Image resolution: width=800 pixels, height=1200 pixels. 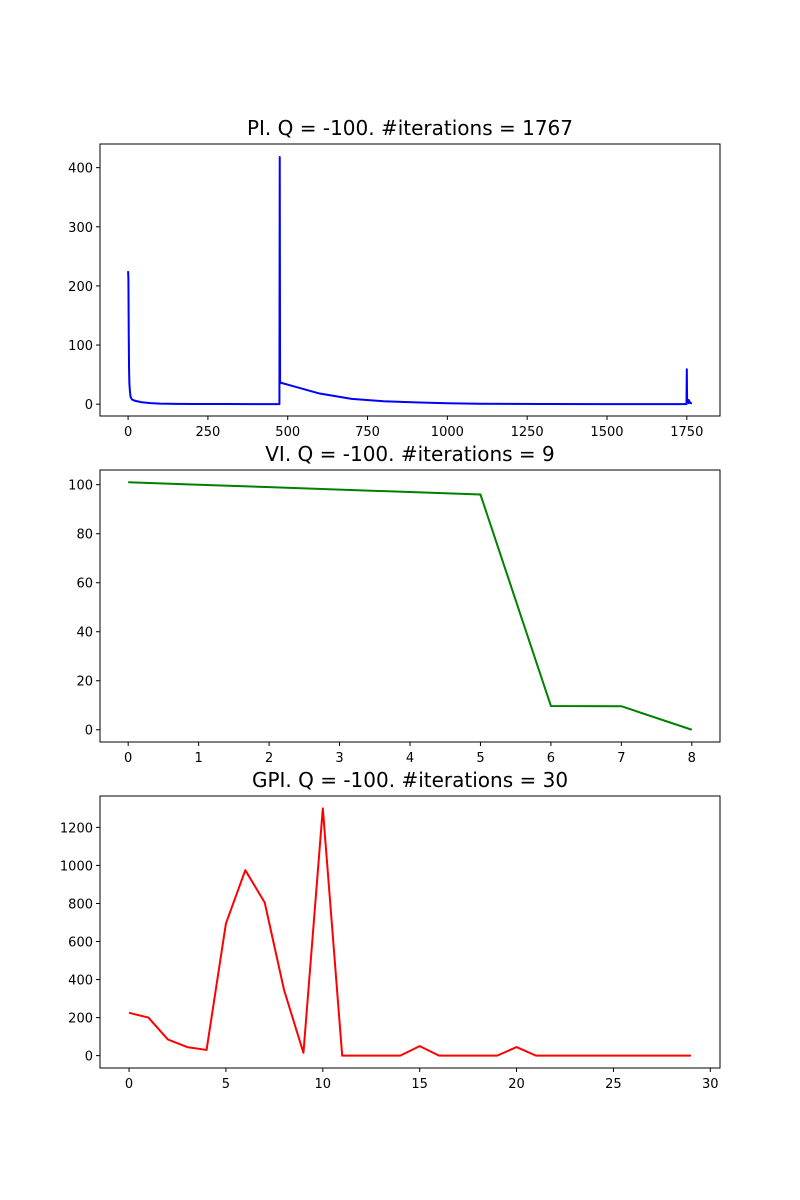 What do you see at coordinates (686, 432) in the screenshot?
I see `pi-x-tick-label: 1750` at bounding box center [686, 432].